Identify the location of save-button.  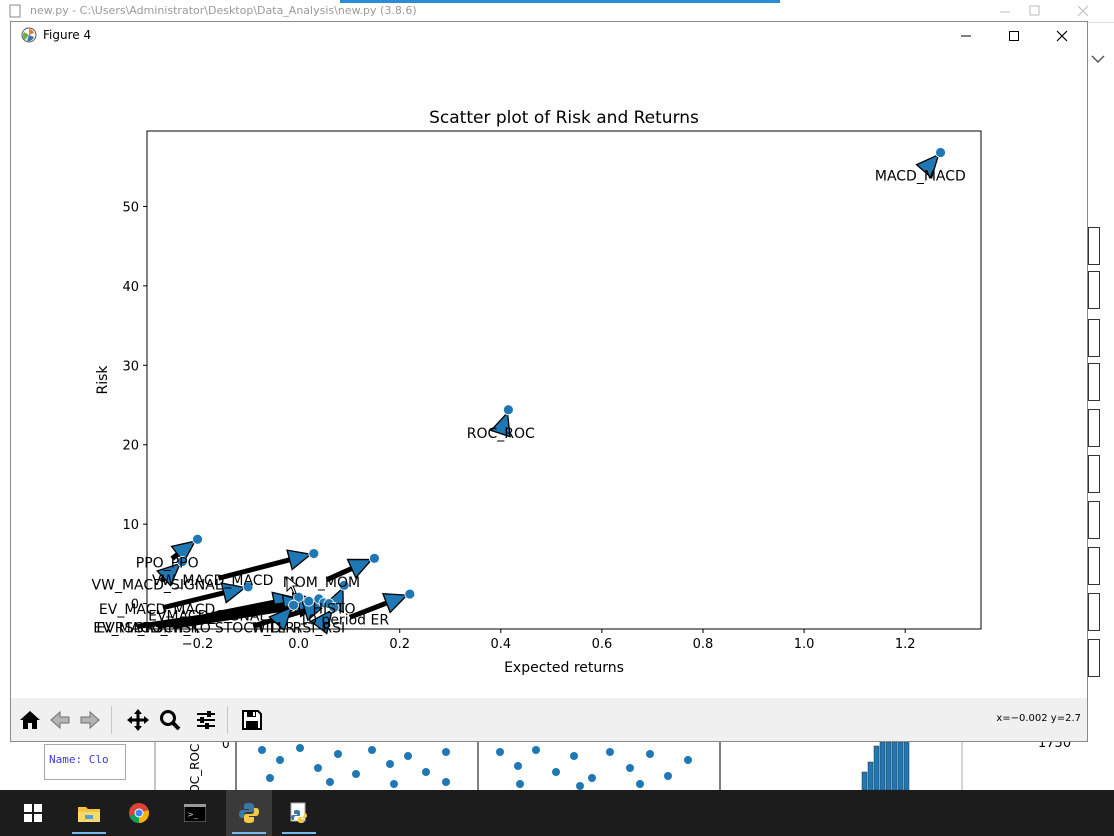
(252, 720).